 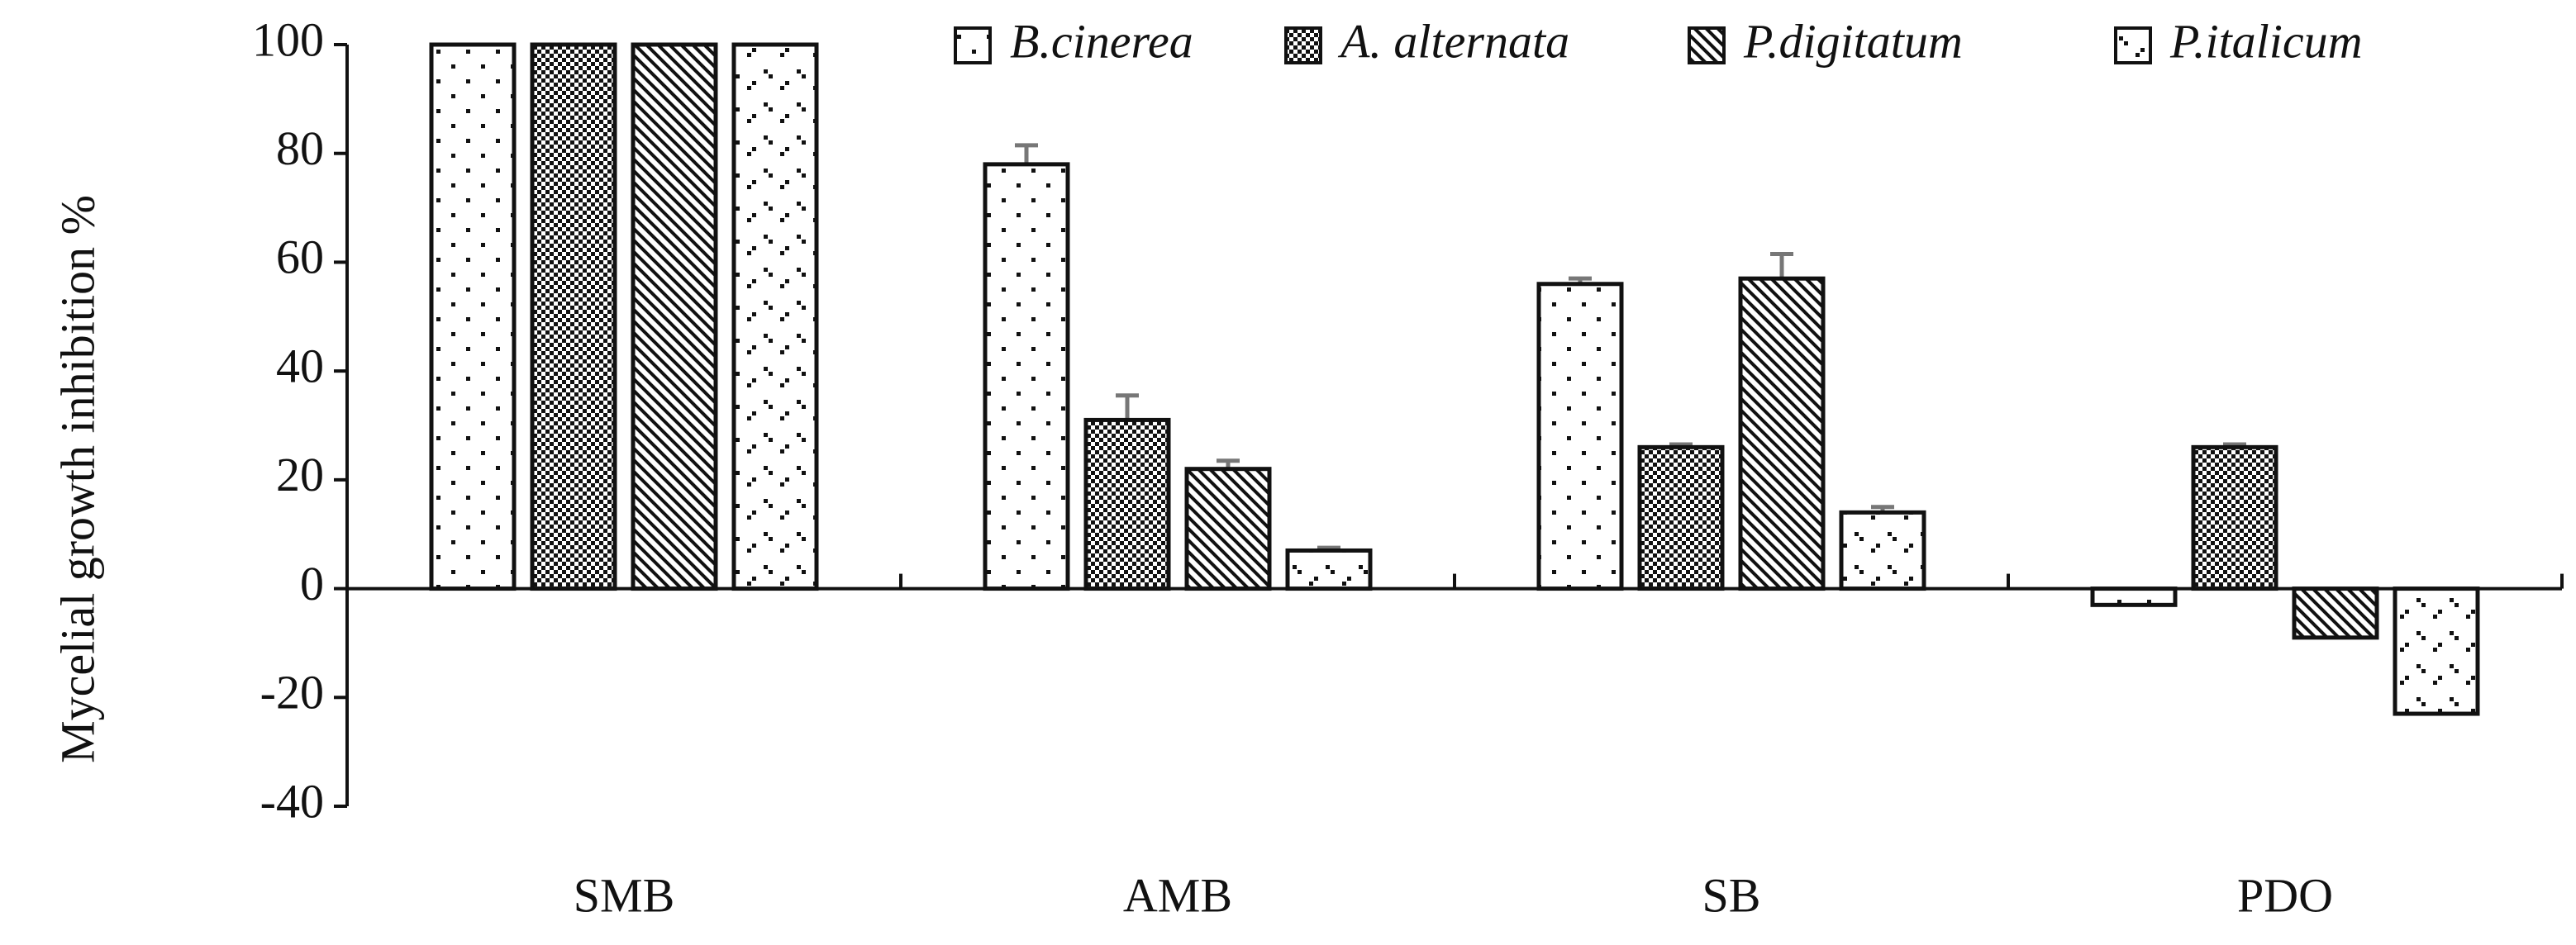 What do you see at coordinates (300, 257) in the screenshot?
I see `y-tick-label: 60` at bounding box center [300, 257].